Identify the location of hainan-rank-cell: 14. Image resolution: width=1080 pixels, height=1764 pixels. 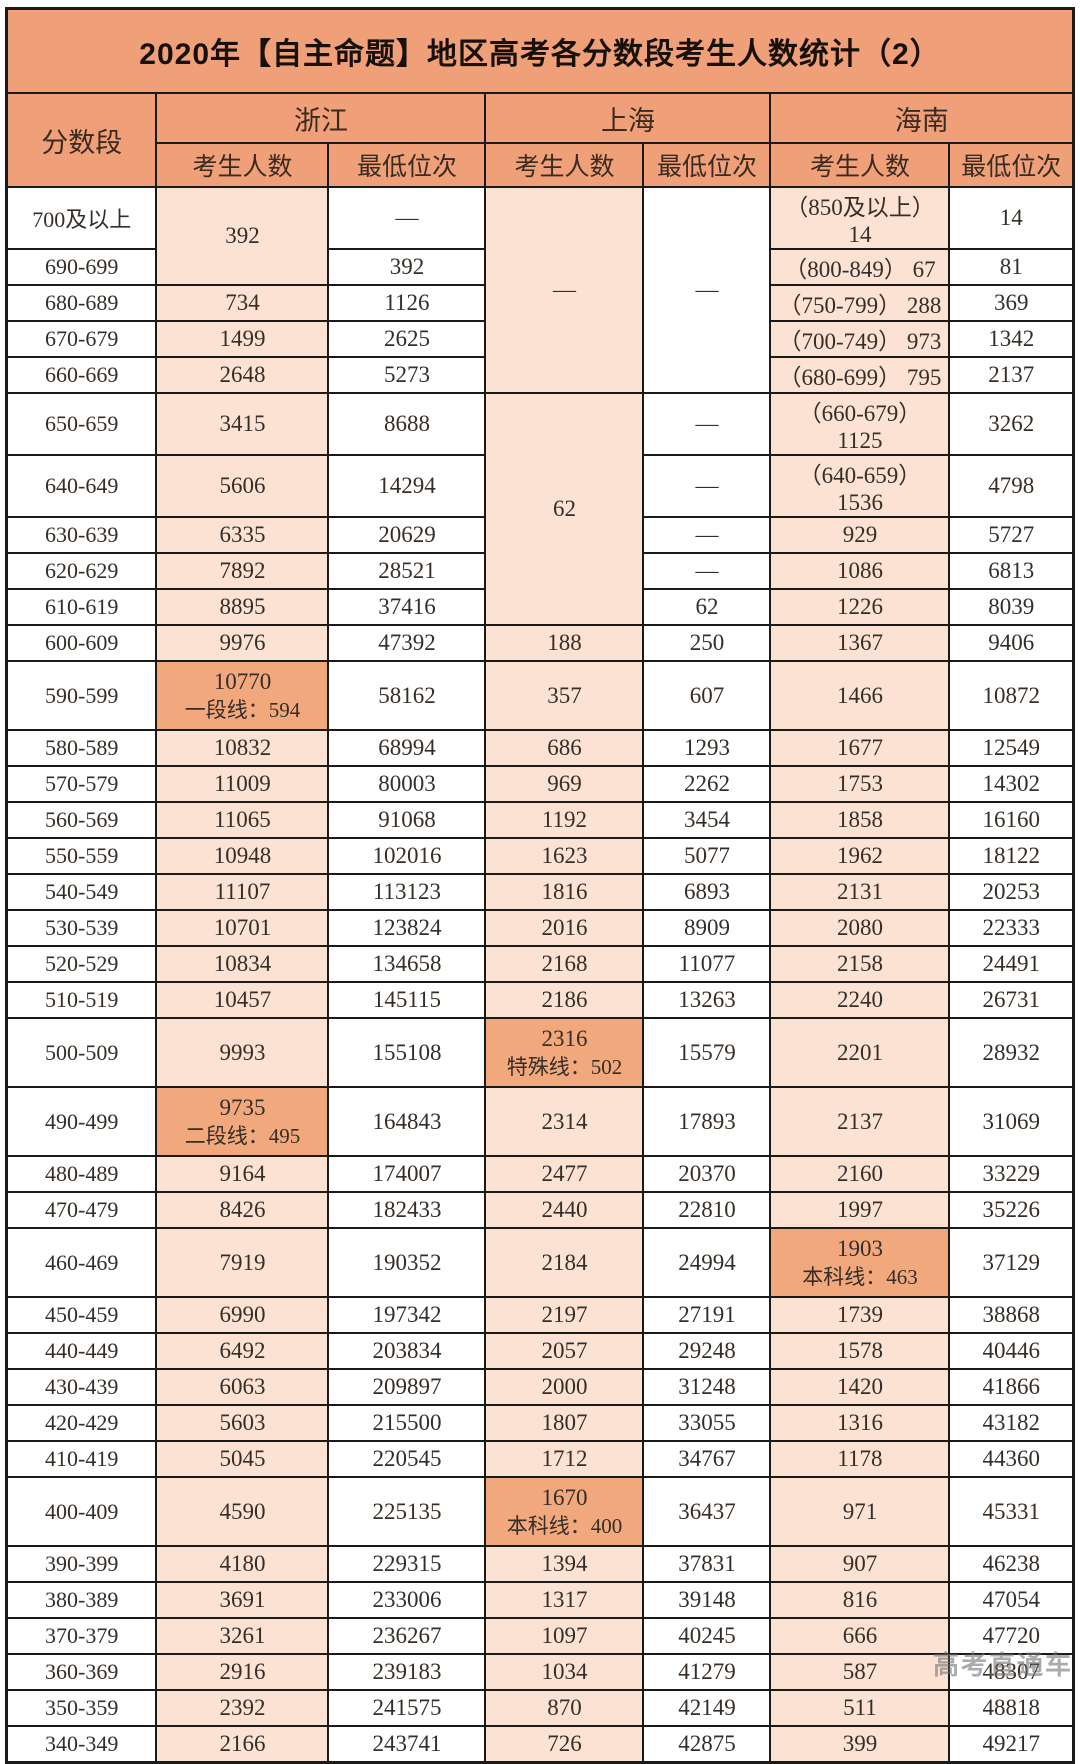
(1011, 218).